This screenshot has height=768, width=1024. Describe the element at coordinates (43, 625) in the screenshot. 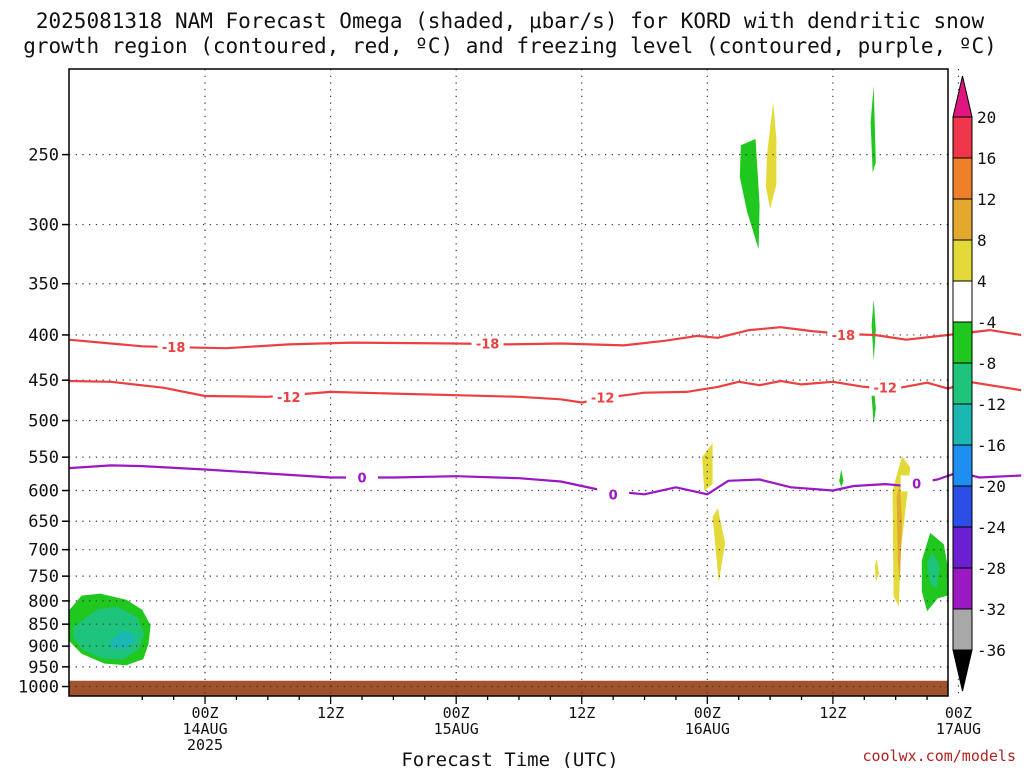

I see `y-tick-label: 850` at that location.